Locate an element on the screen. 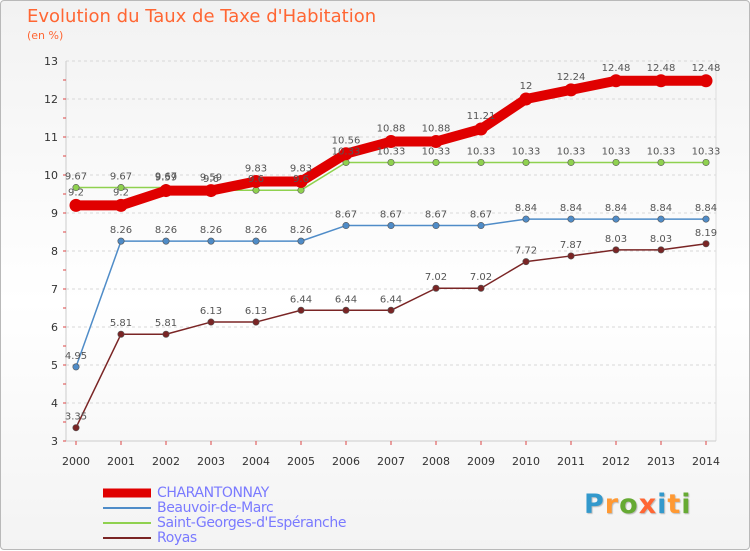  logo-letter: x is located at coordinates (648, 504).